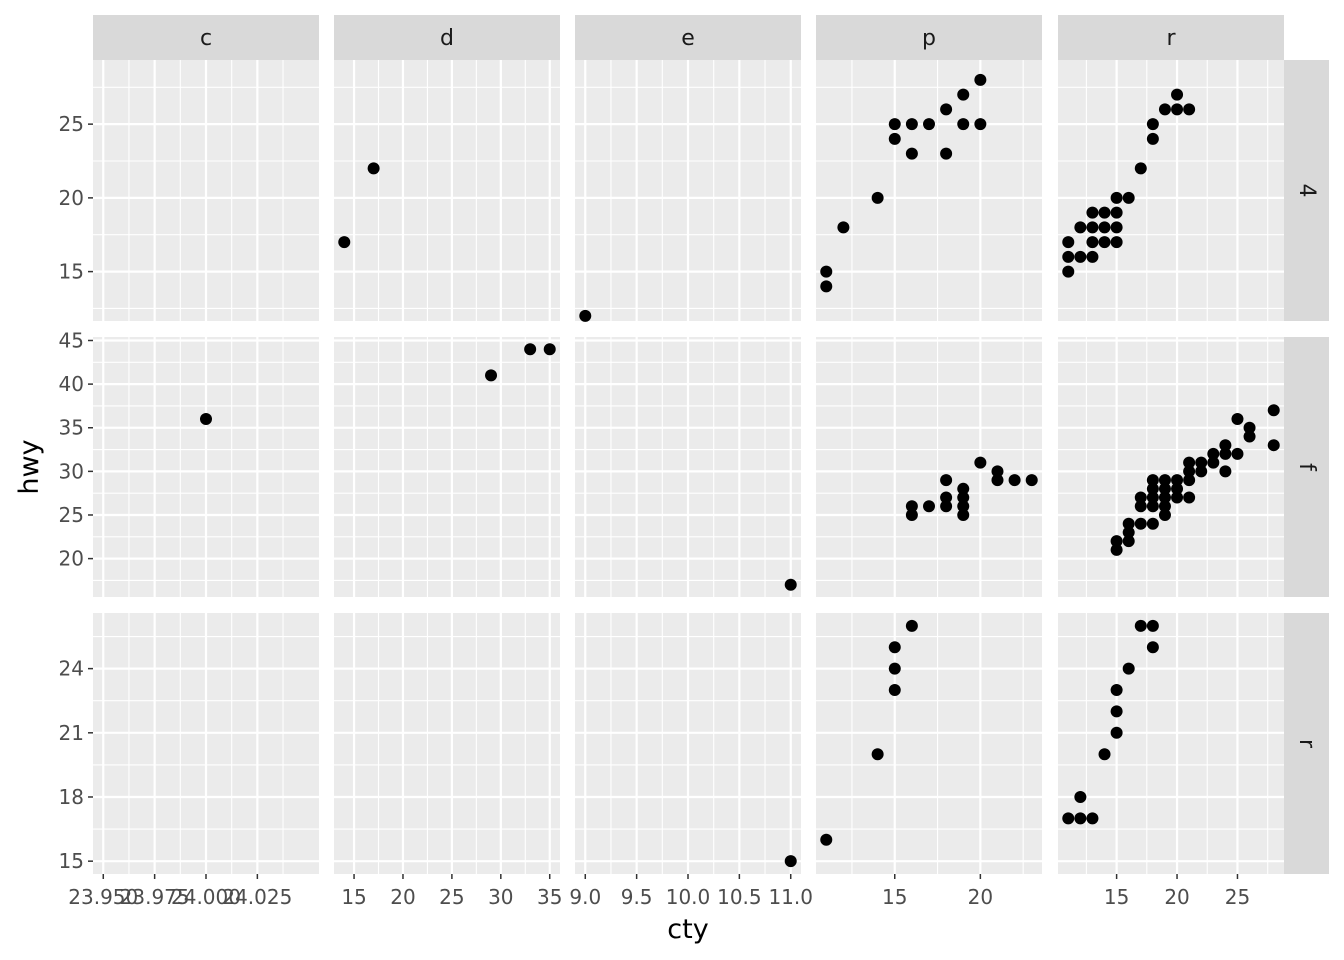 This screenshot has width=1344, height=960. Describe the element at coordinates (929, 743) in the screenshot. I see `panel-r-p` at that location.